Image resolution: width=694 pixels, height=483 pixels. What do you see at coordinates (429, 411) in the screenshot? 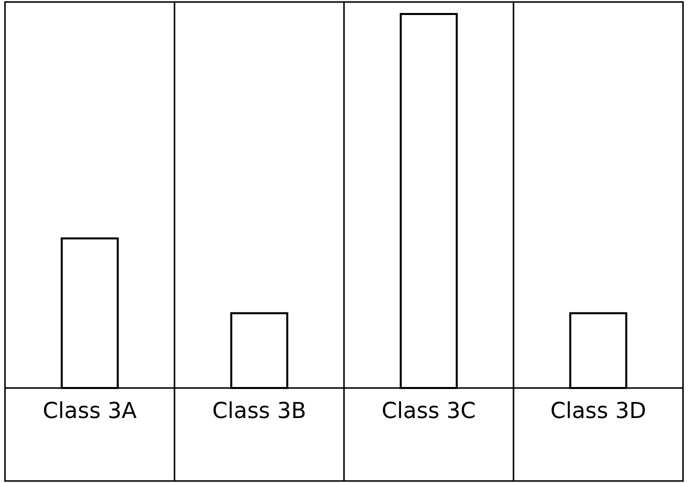
I see `x-tick-label: Class 3C` at bounding box center [429, 411].